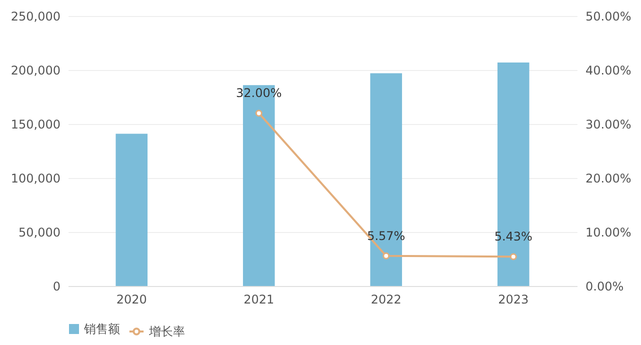  I want to click on y2-tick-label: 10.00%, so click(609, 233).